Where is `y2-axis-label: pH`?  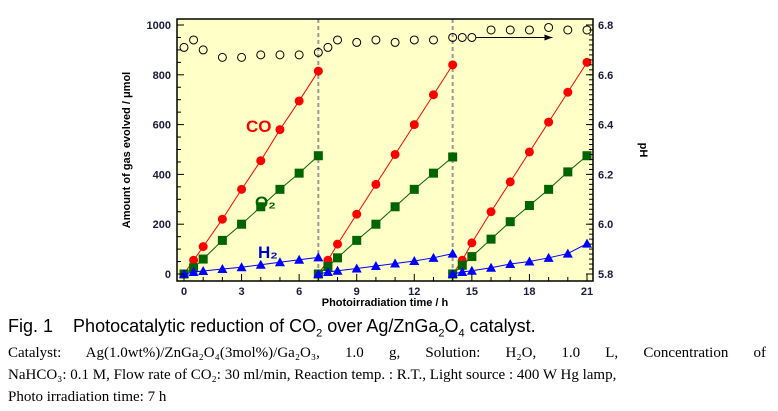
y2-axis-label: pH is located at coordinates (643, 150).